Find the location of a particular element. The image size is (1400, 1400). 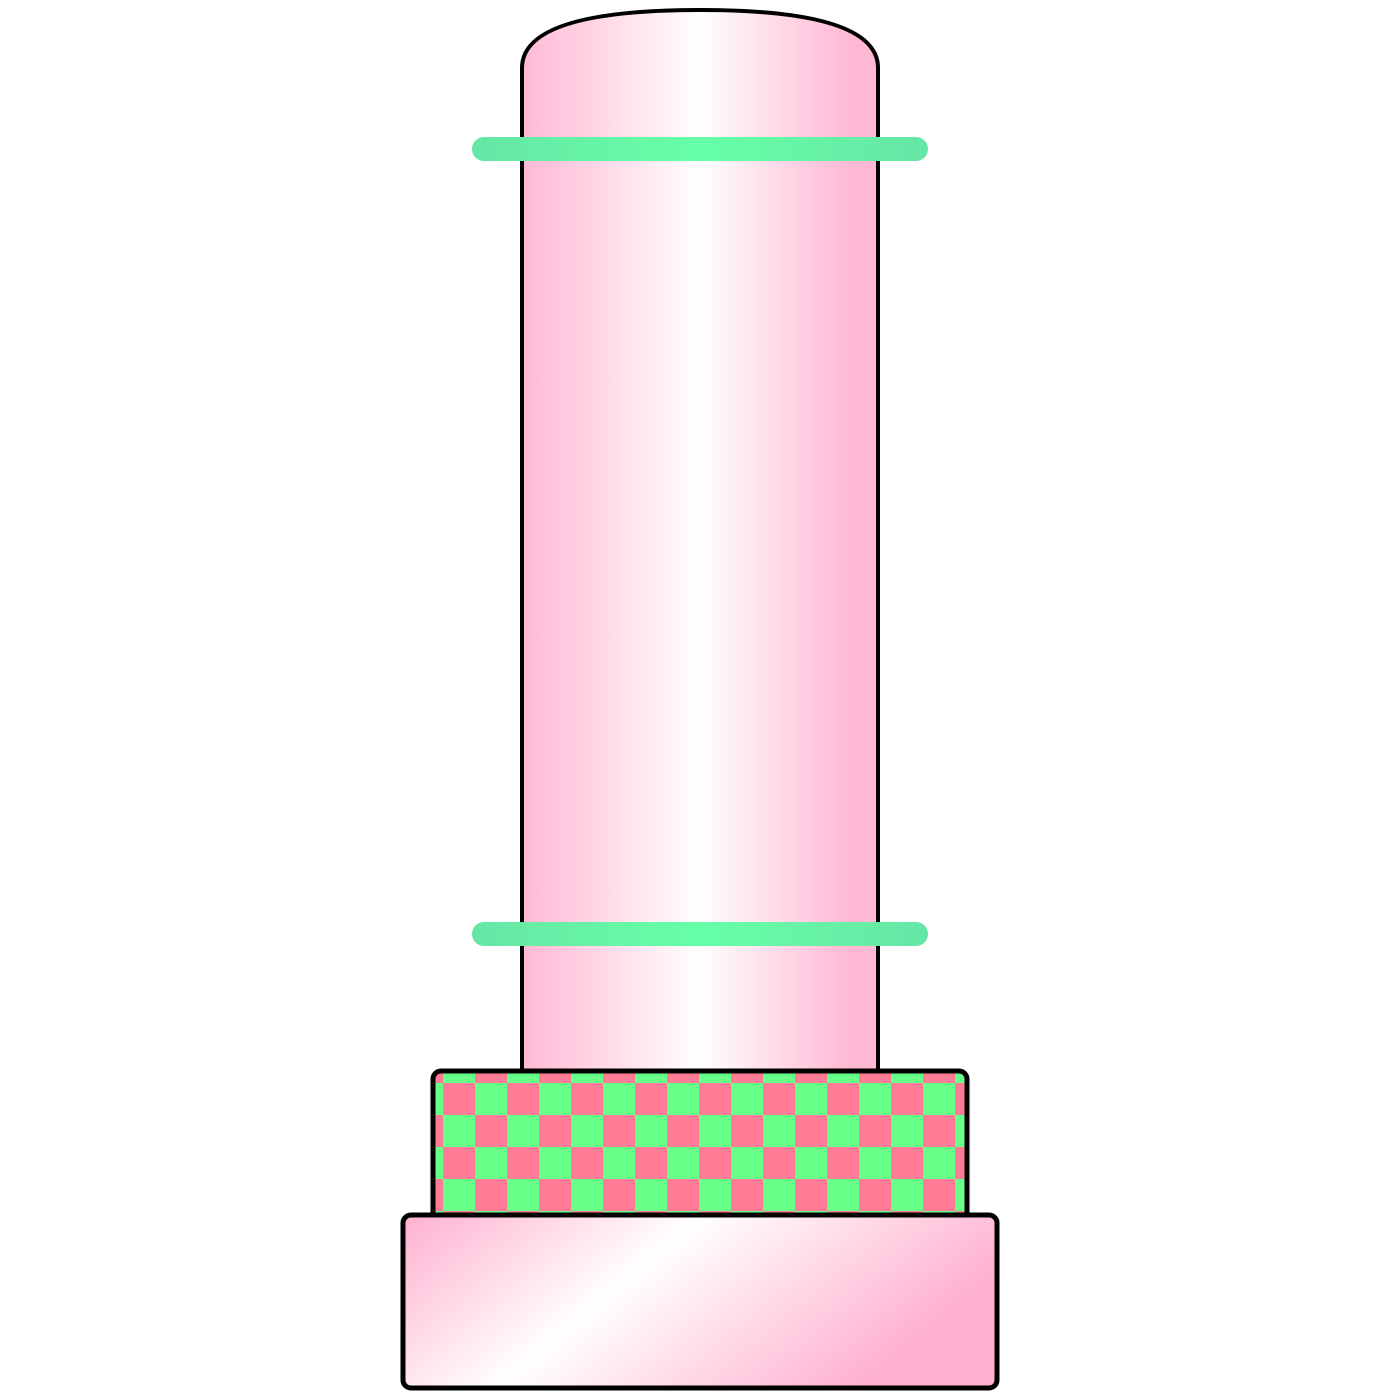

checkered-band is located at coordinates (700, 1146).